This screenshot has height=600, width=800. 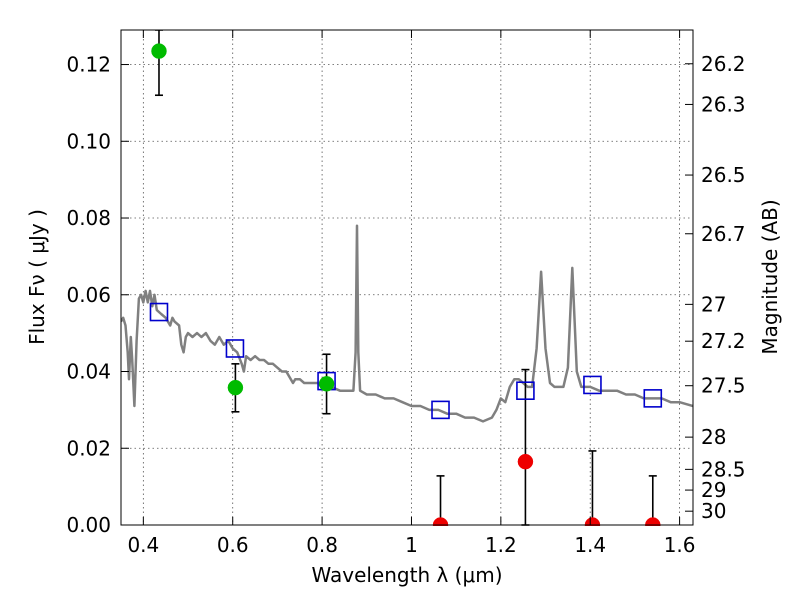 I want to click on y2-tick-label: 27.5, so click(x=723, y=386).